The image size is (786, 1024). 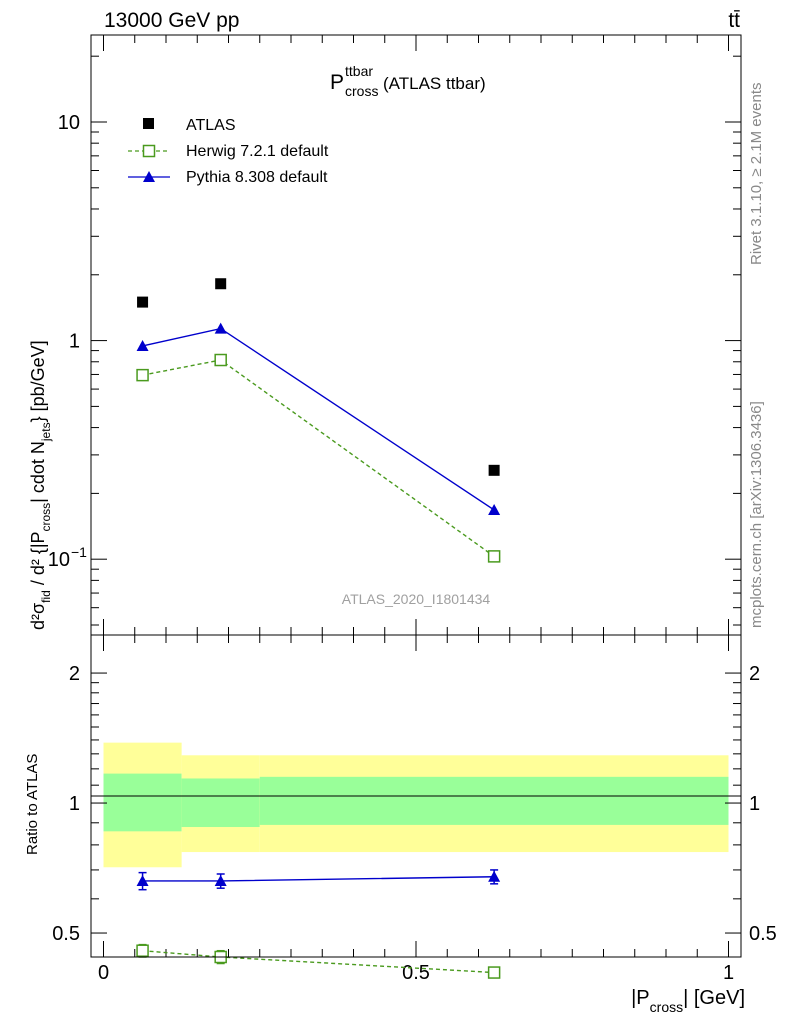 What do you see at coordinates (74, 674) in the screenshot?
I see `ratio-ytick-label-left: 2` at bounding box center [74, 674].